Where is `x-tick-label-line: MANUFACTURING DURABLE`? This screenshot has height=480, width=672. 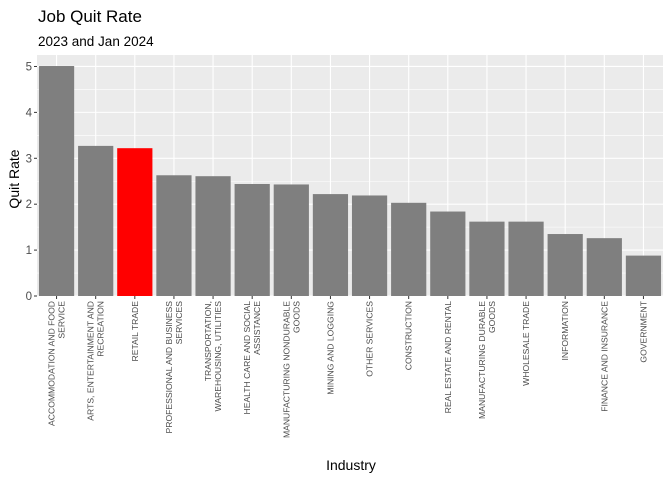
x-tick-label-line: MANUFACTURING DURABLE is located at coordinates (482, 360).